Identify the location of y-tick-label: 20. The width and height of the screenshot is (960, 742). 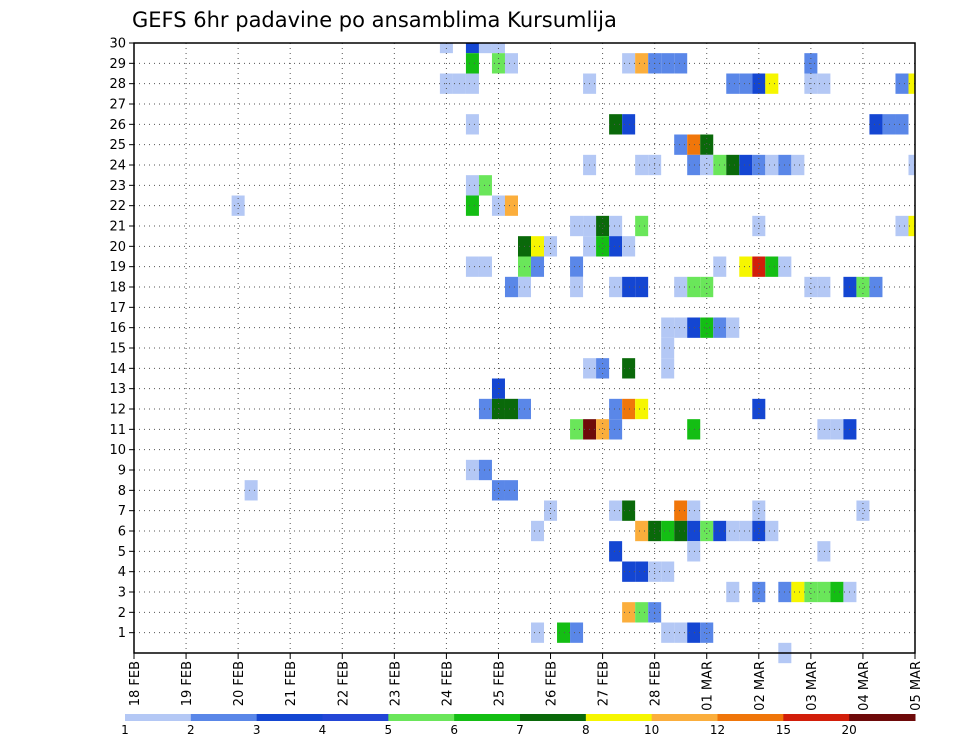
(117, 247).